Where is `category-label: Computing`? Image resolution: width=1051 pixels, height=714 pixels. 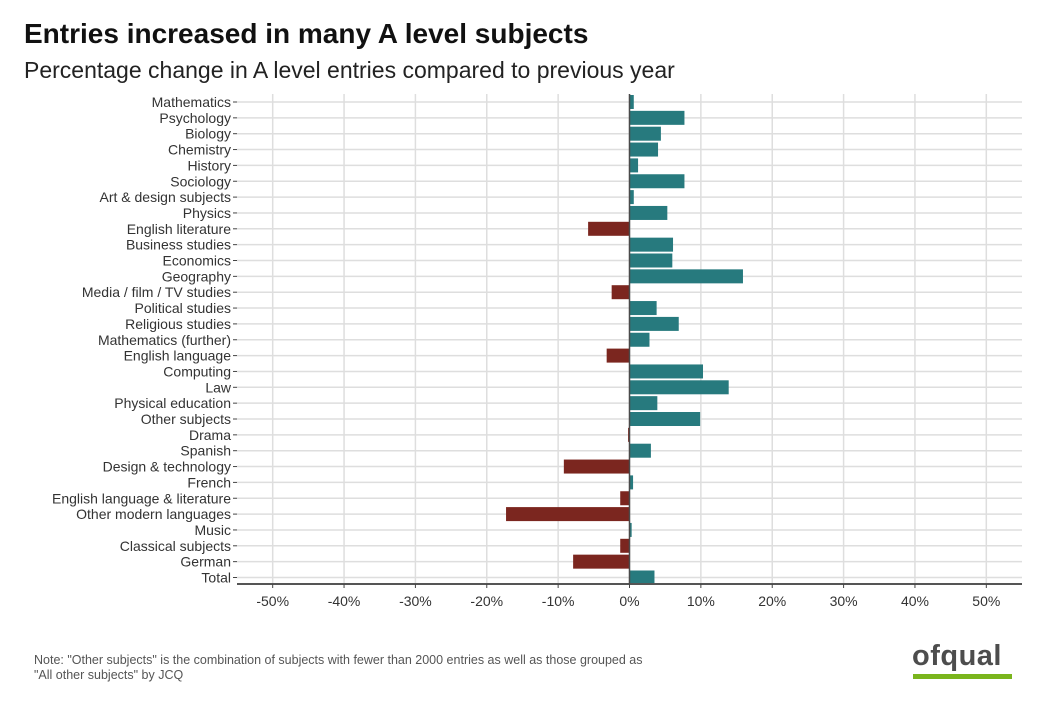
category-label: Computing is located at coordinates (197, 371).